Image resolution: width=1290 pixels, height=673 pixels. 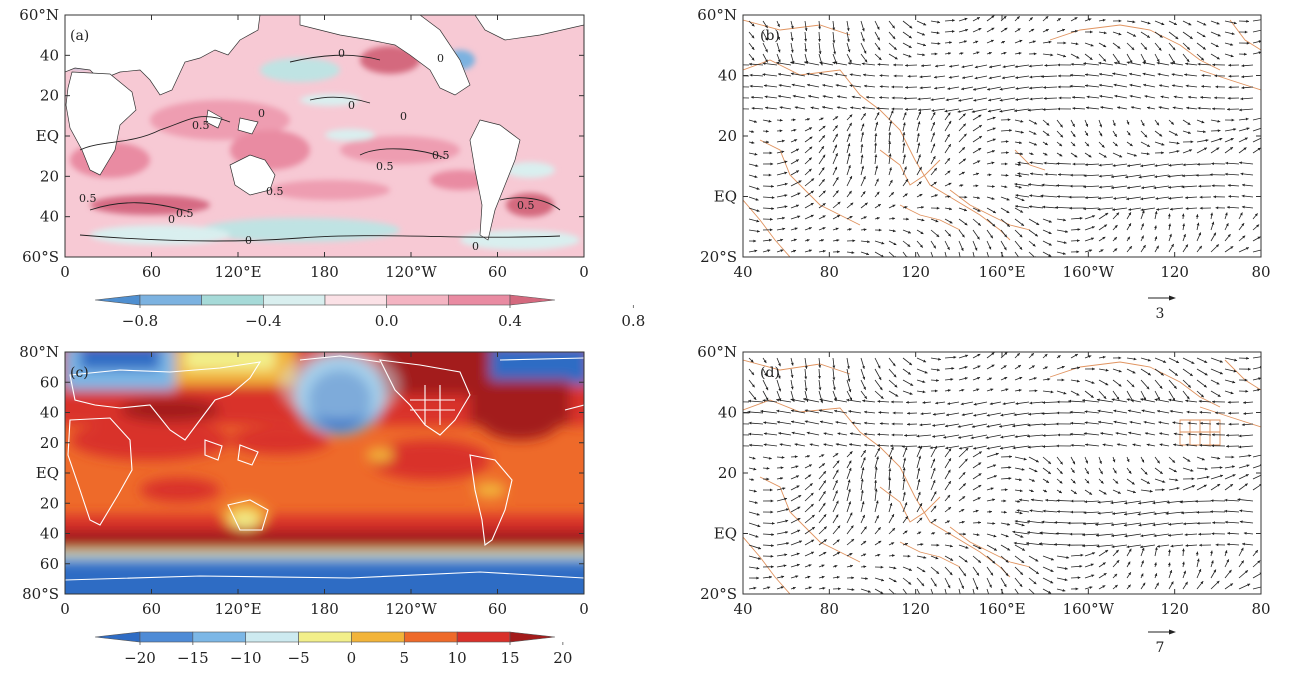 I want to click on colorbar-tick-label: −20, so click(x=140, y=658).